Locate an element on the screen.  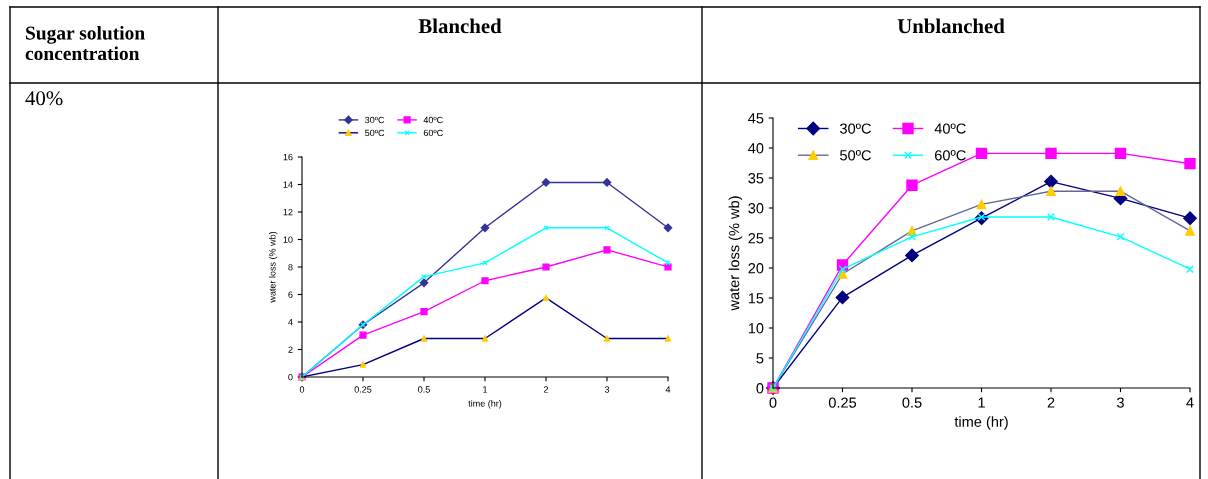
y-tick-label: 15 is located at coordinates (756, 298).